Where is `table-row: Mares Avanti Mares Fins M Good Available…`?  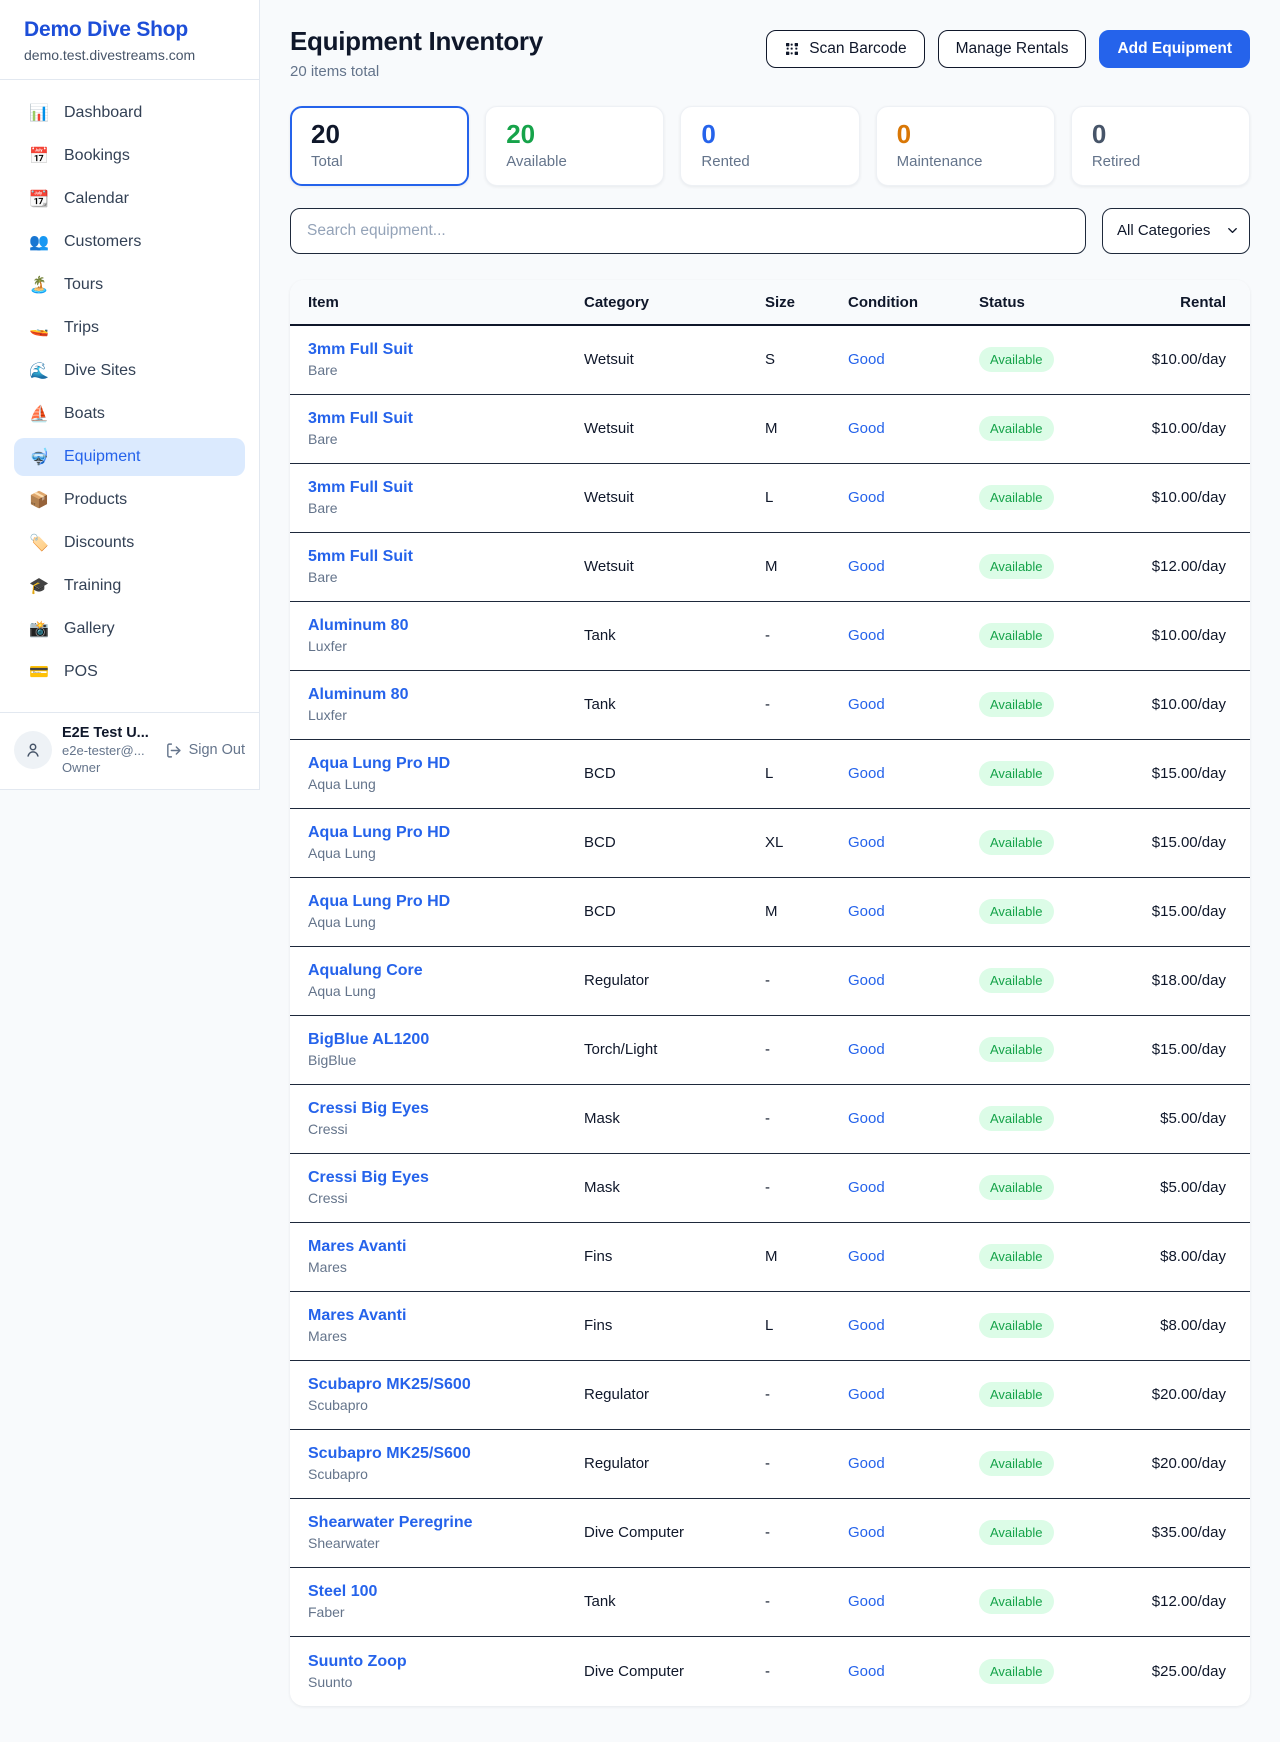
table-row: Mares Avanti Mares Fins M Good Available… is located at coordinates (770, 1257).